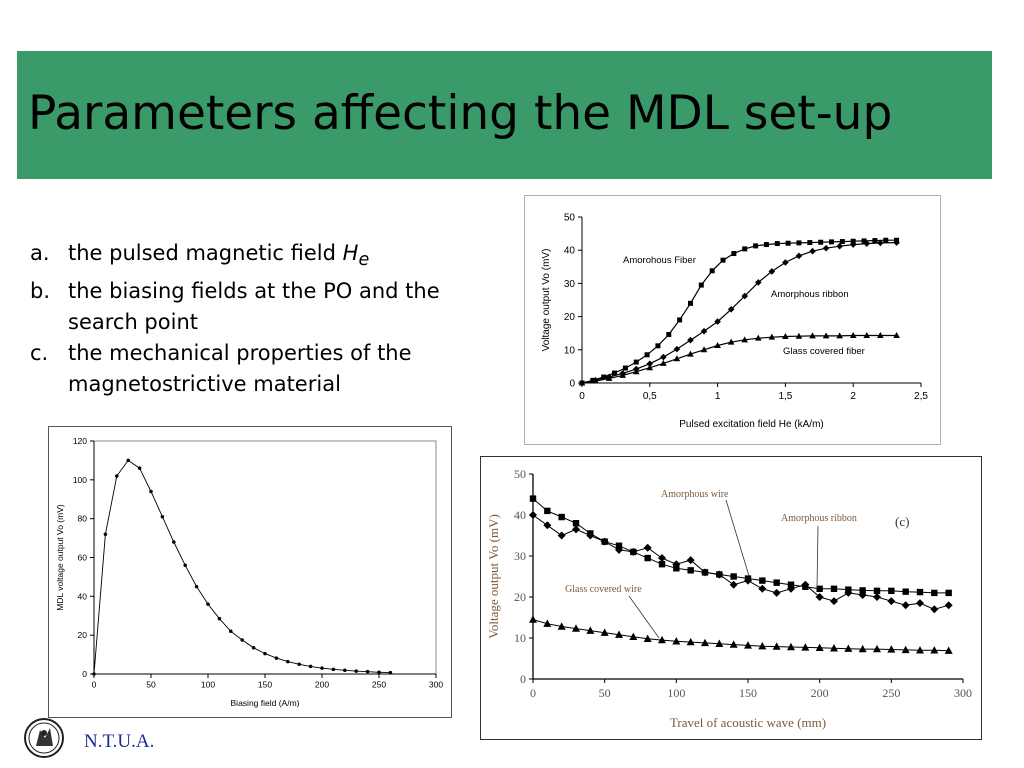 Image resolution: width=1024 pixels, height=768 pixels. Describe the element at coordinates (83, 557) in the screenshot. I see `y-tick-label: 60` at that location.